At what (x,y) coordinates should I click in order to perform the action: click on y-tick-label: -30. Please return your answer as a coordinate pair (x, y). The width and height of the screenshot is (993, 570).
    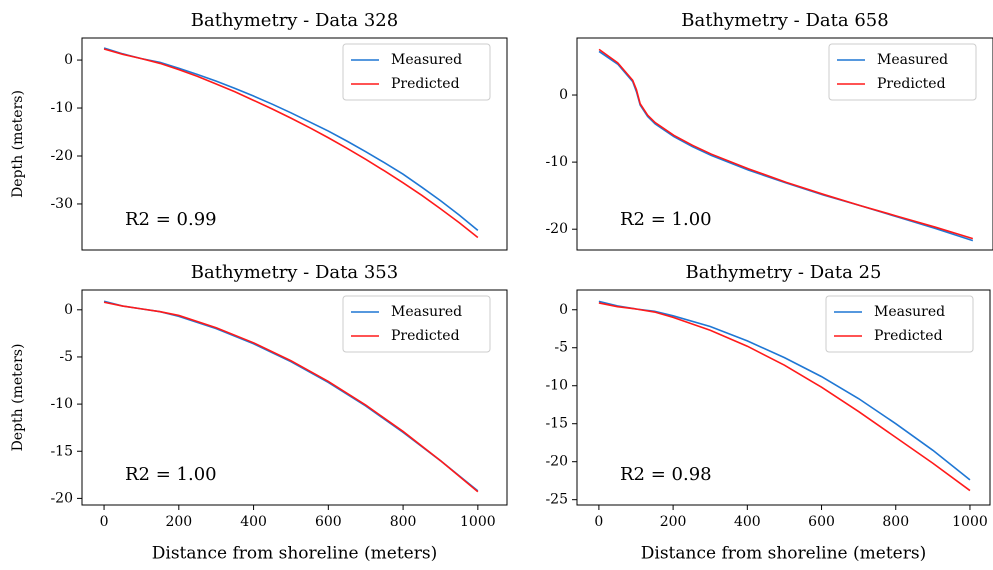
    Looking at the image, I should click on (61, 204).